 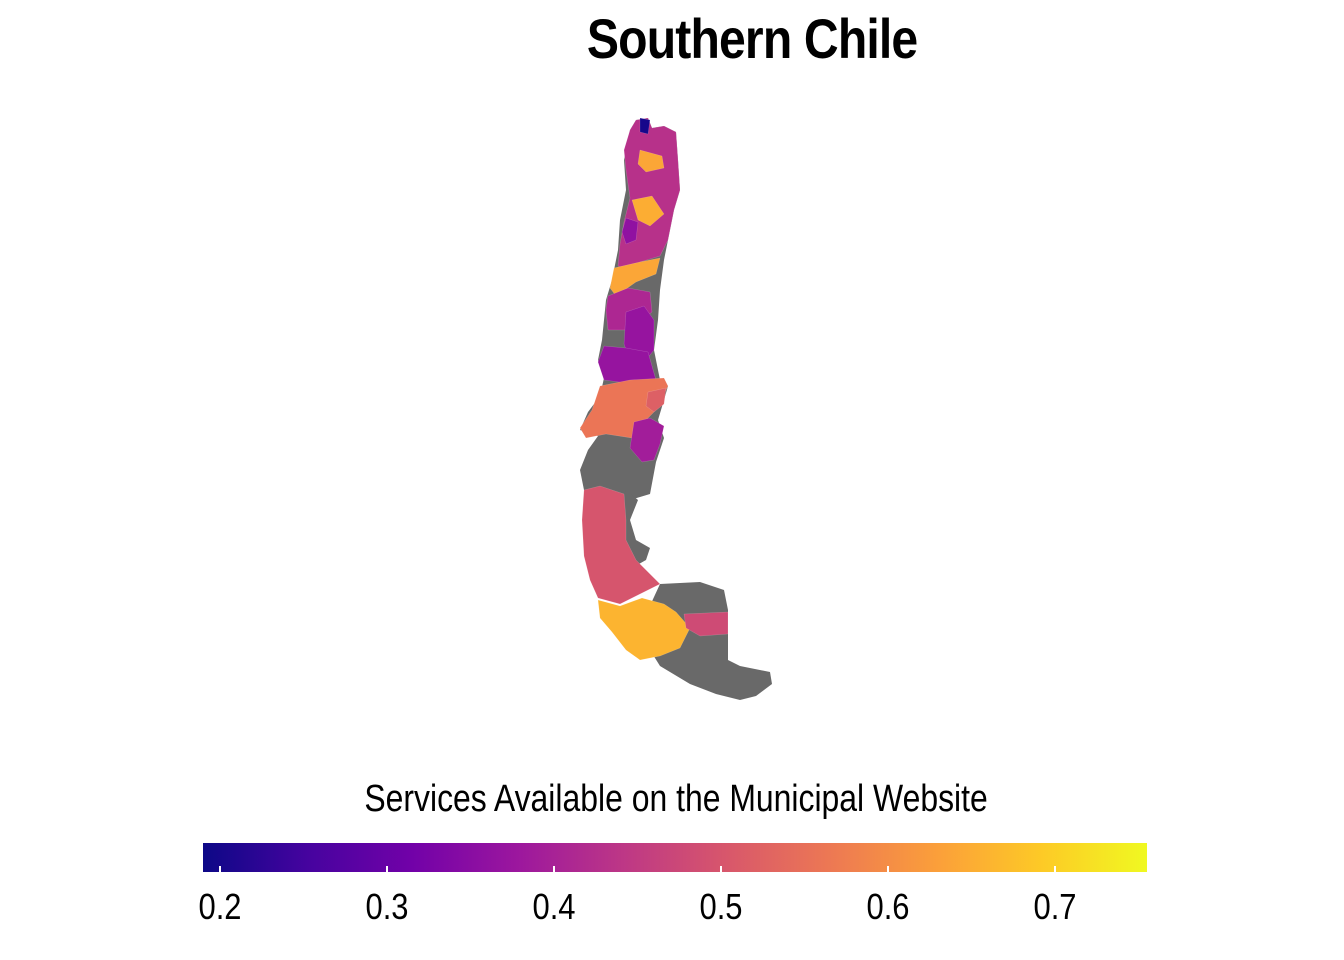 I want to click on region-east-red, so click(x=706, y=624).